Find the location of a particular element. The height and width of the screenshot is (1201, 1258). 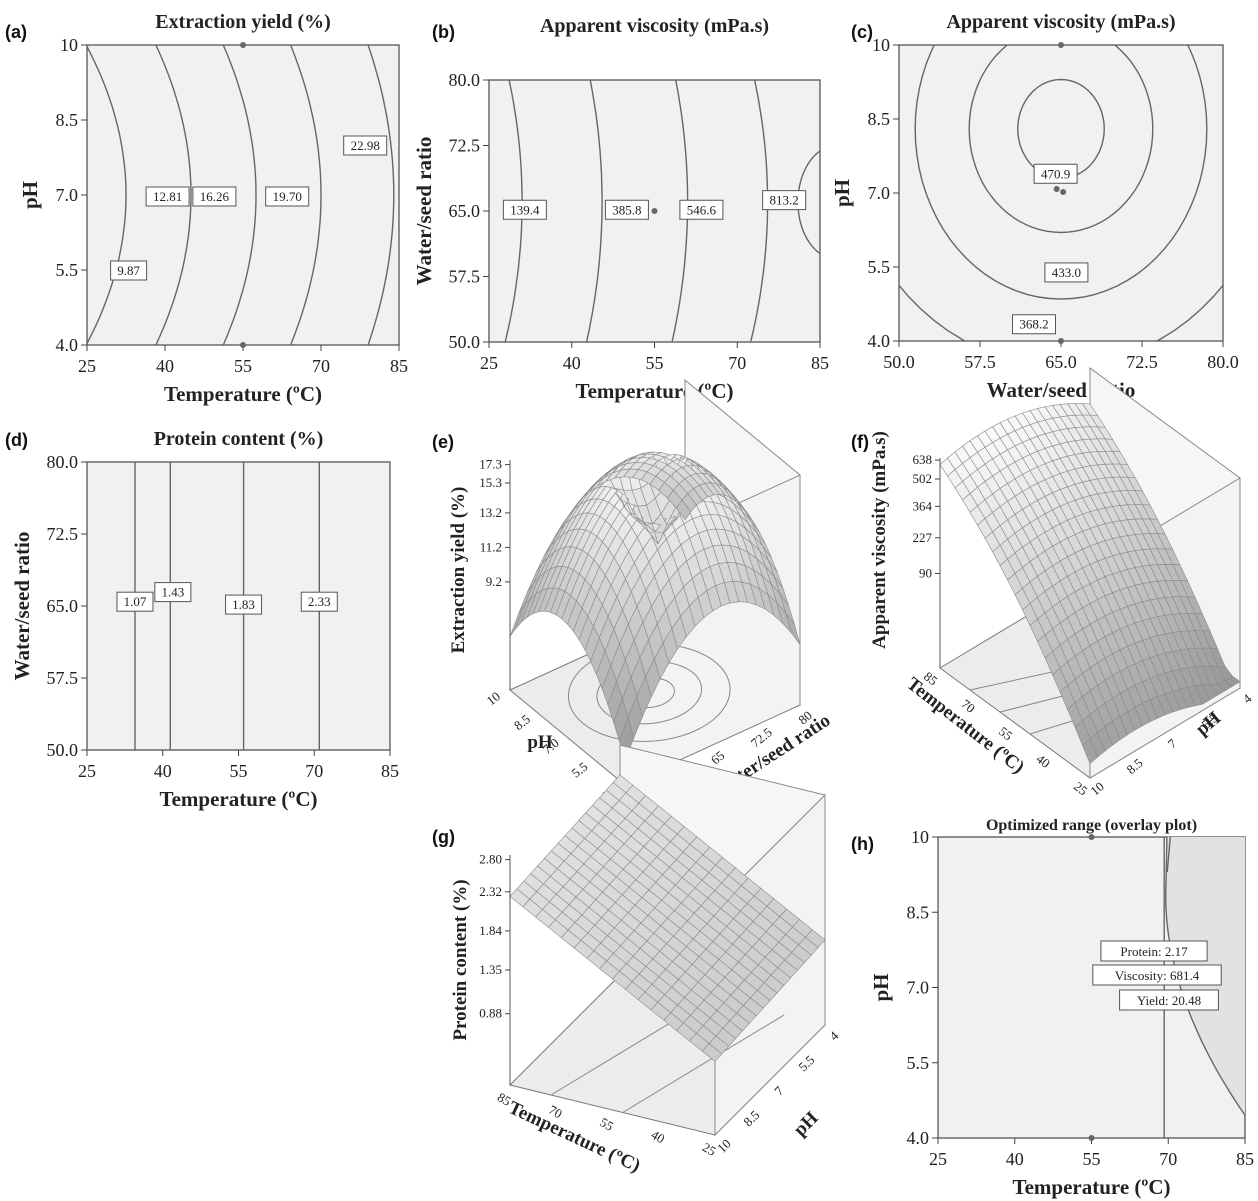

contour-label: 433.0 is located at coordinates (1066, 272).